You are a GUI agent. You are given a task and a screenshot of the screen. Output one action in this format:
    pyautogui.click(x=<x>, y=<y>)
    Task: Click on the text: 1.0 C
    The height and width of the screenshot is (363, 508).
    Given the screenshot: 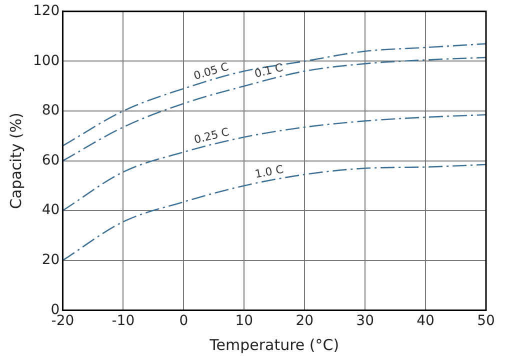 What is the action you would take?
    pyautogui.click(x=269, y=171)
    